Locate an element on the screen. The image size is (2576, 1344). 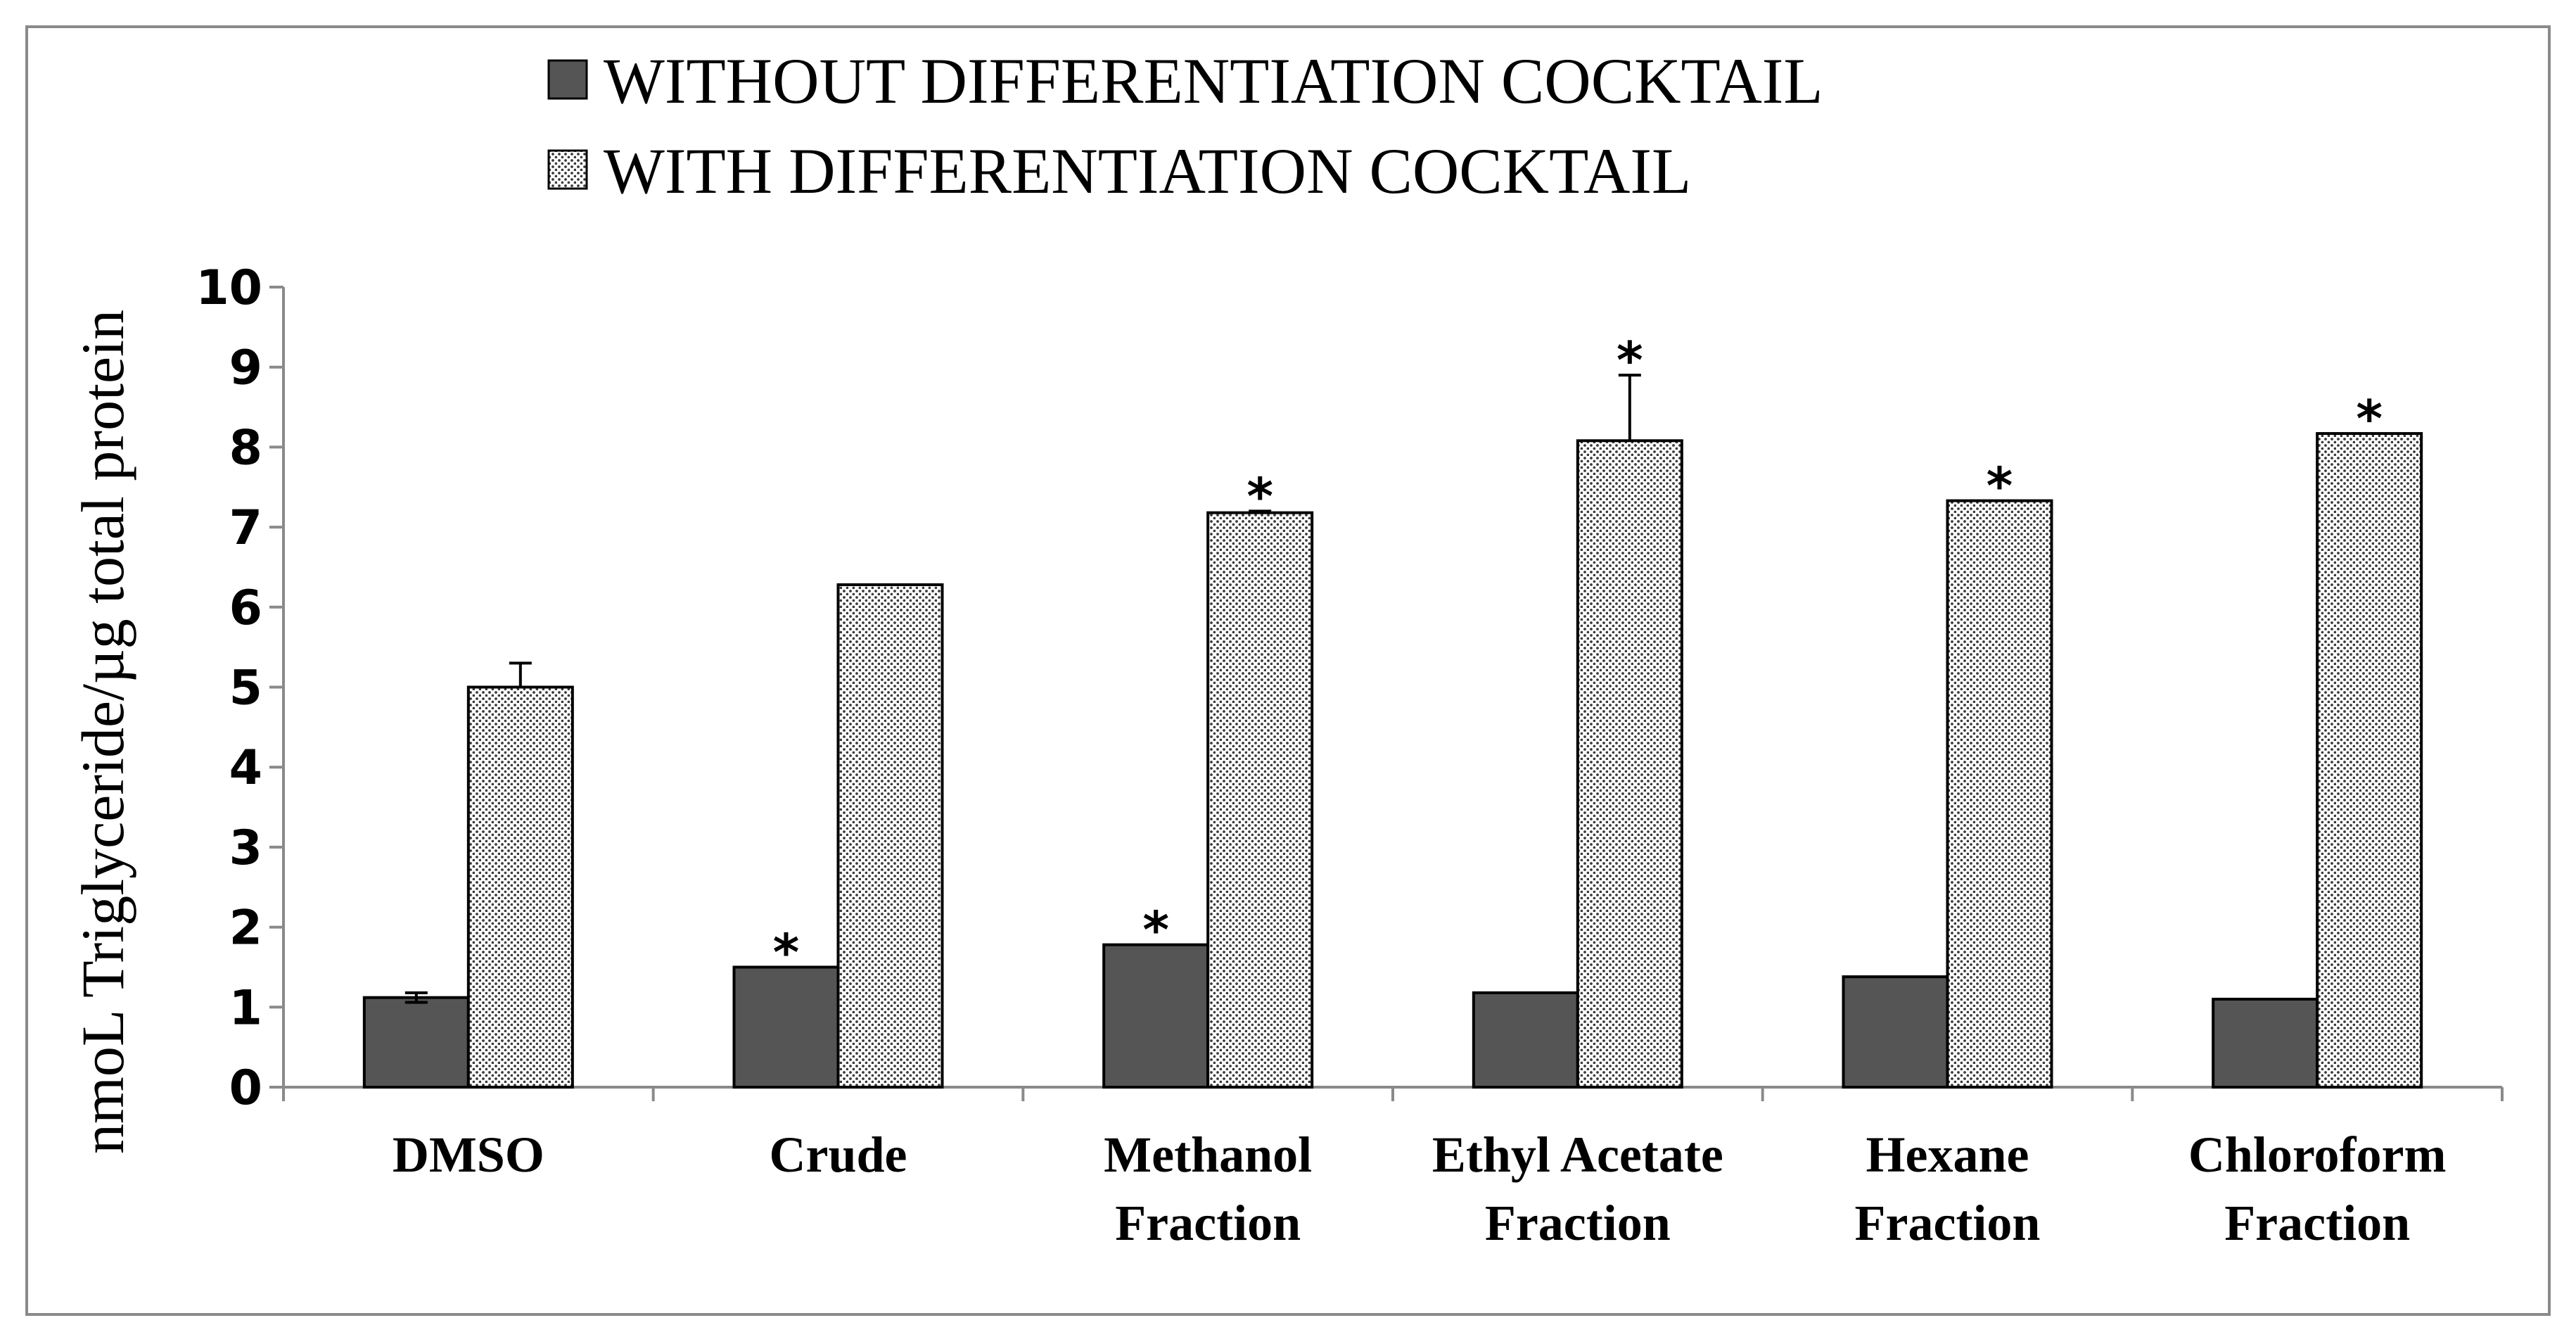
legend-swatch-without is located at coordinates (567, 79).